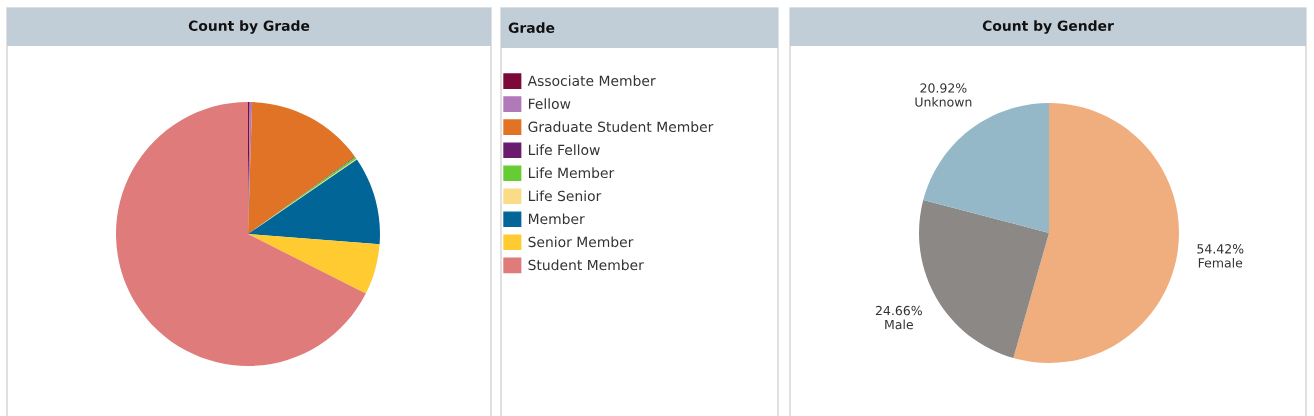  Describe the element at coordinates (571, 173) in the screenshot. I see `legend-label: Life Member` at that location.